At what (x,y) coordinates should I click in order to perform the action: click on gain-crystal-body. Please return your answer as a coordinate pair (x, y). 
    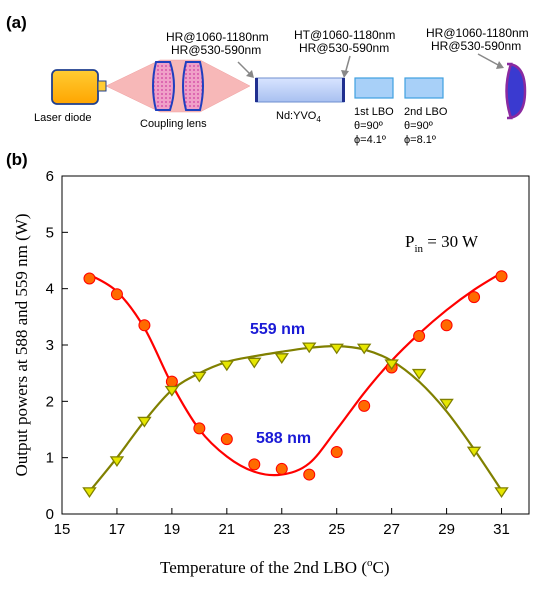
    Looking at the image, I should click on (300, 90).